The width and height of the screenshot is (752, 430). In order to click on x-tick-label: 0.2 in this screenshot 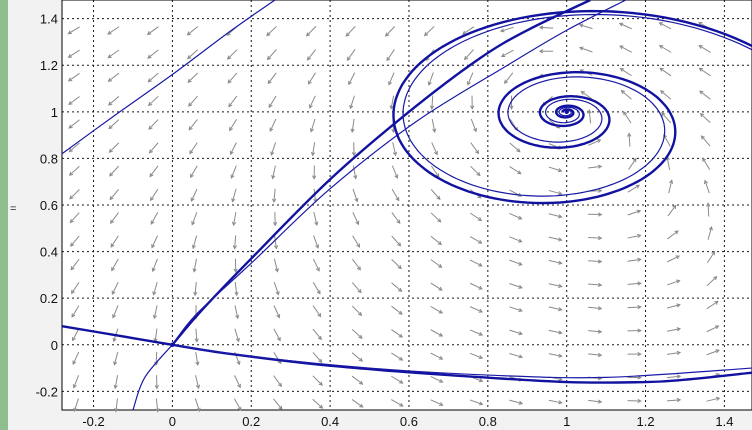, I will do `click(251, 421)`.